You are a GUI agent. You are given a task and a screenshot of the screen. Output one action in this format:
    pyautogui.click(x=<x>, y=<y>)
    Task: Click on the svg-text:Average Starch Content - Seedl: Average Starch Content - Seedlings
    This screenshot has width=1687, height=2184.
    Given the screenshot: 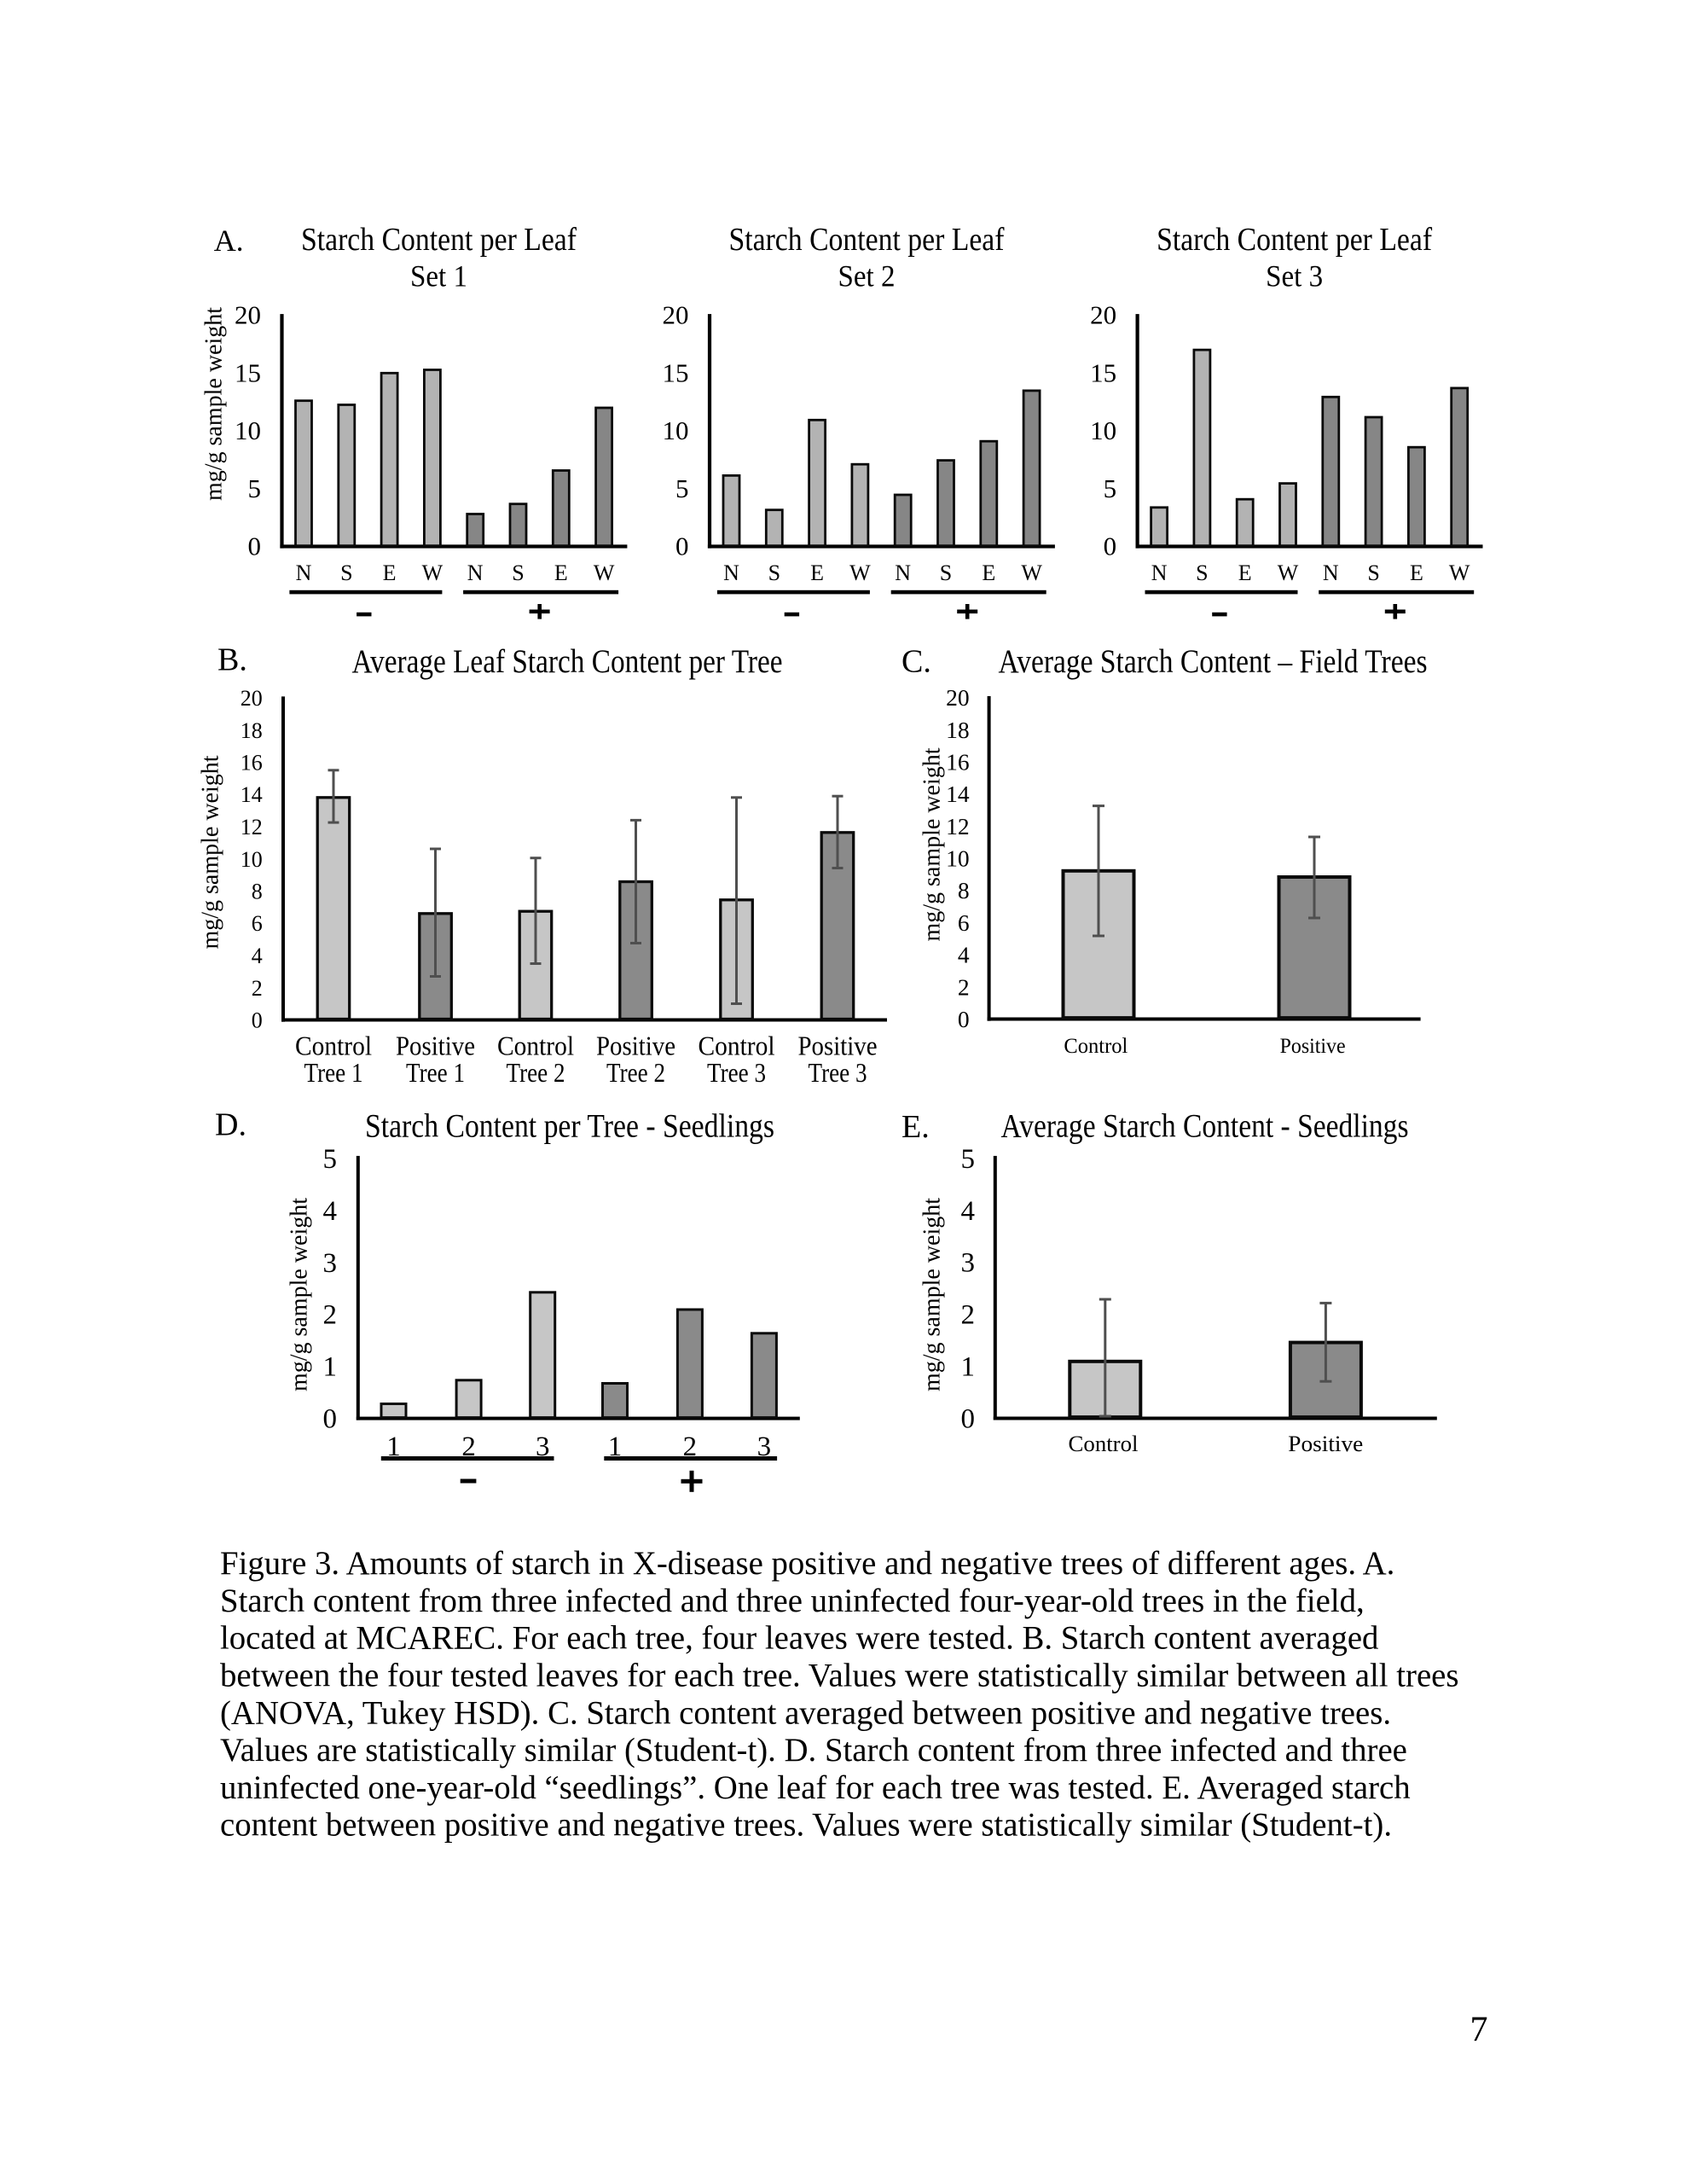 What is the action you would take?
    pyautogui.click(x=1205, y=1126)
    